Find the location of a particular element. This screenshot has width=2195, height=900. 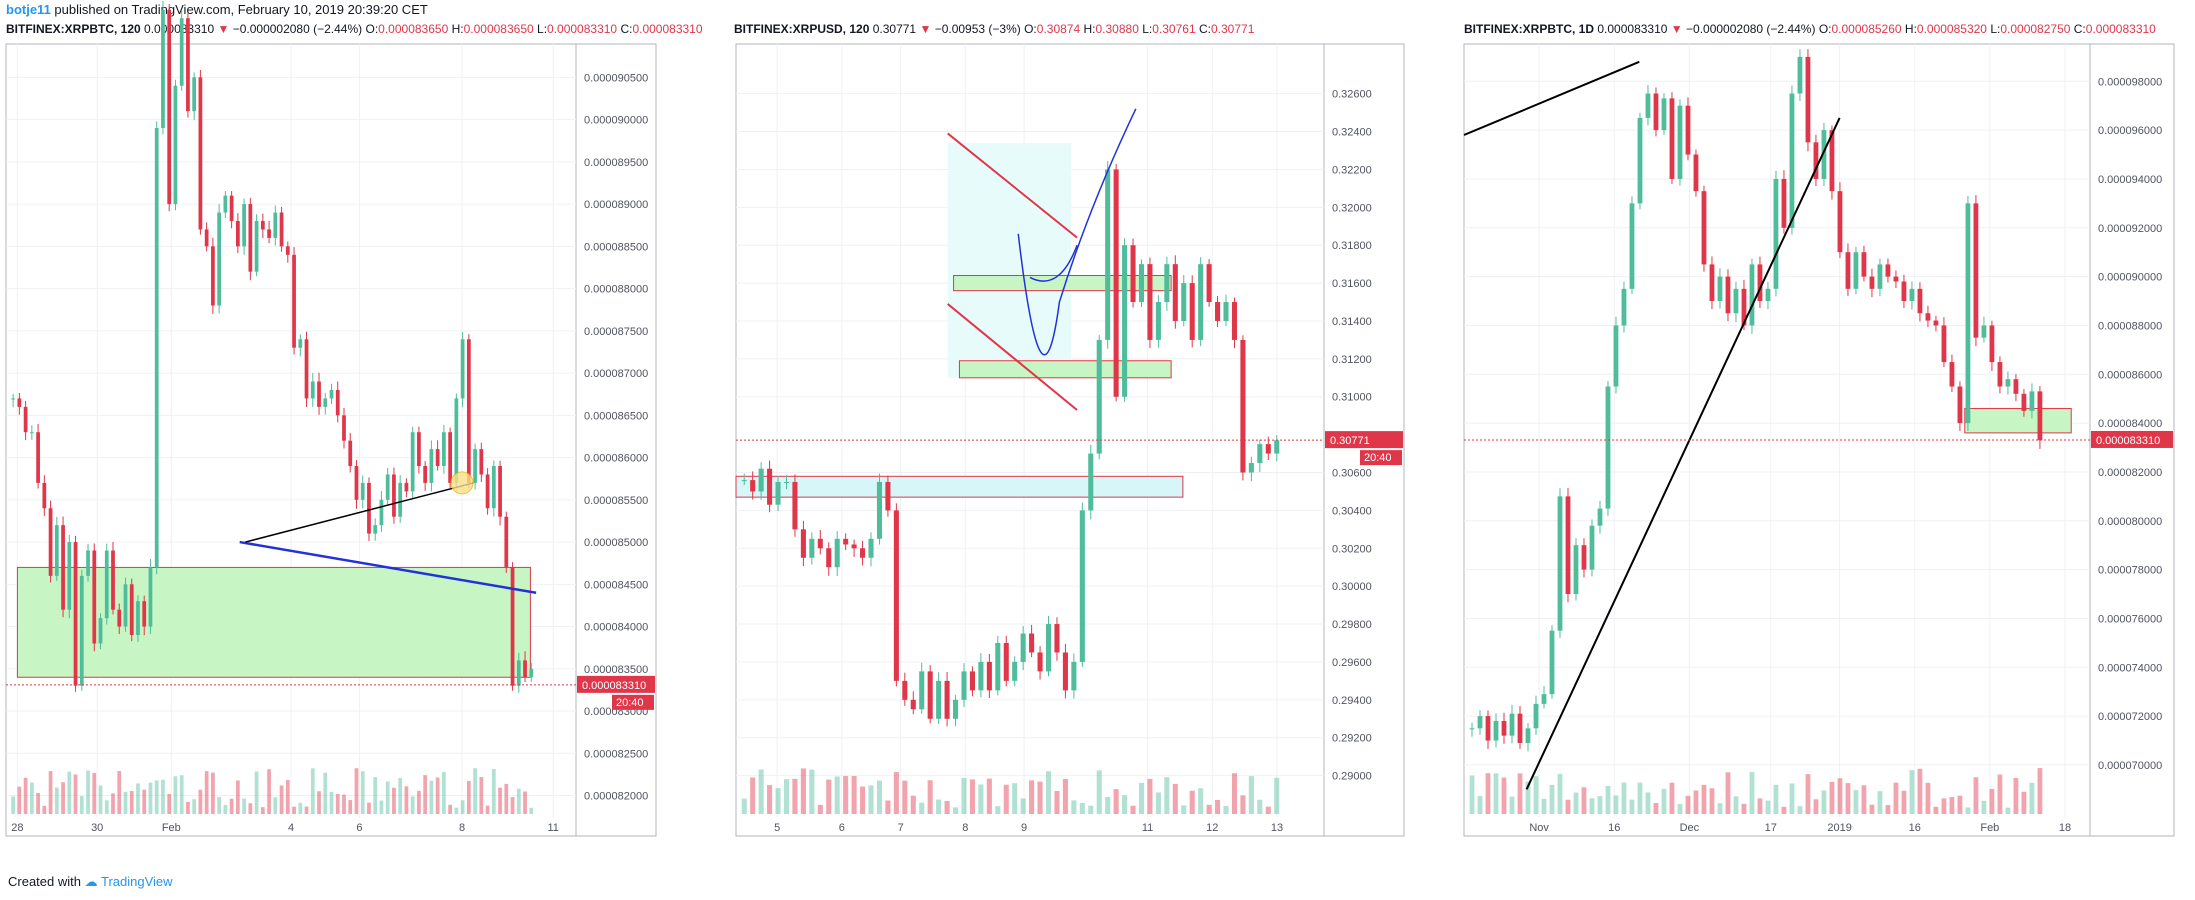

symbol-label: BITFINEX:XRPUSD, 120 is located at coordinates (802, 29).